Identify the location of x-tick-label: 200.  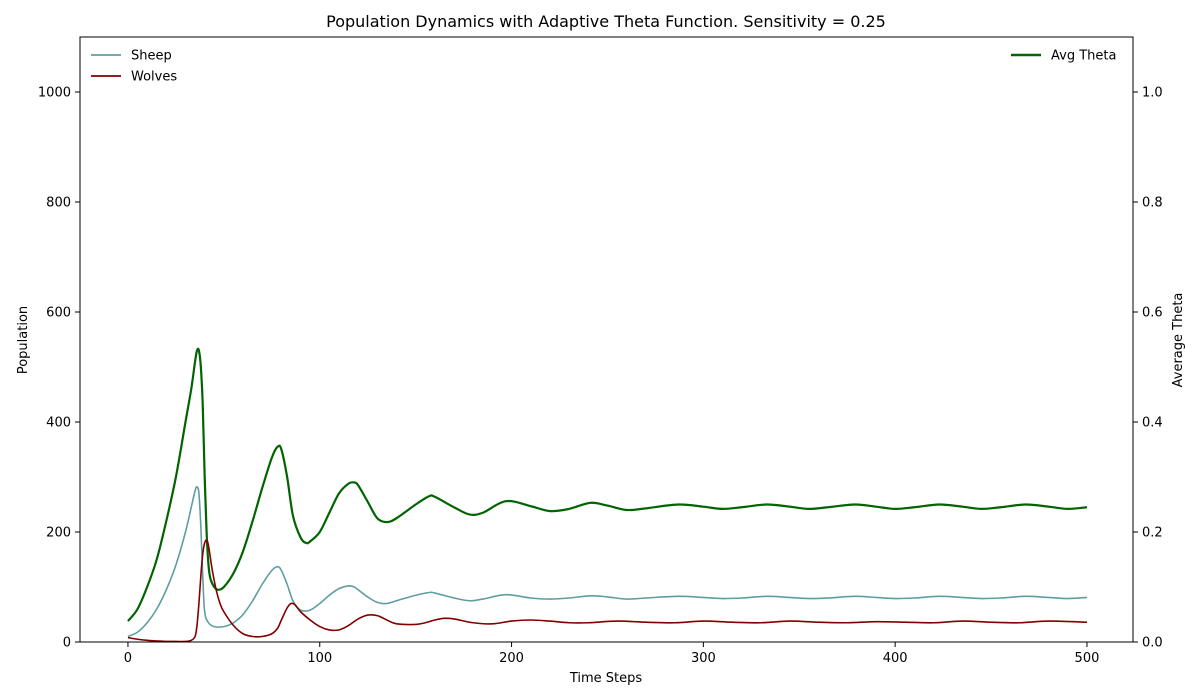
(511, 658).